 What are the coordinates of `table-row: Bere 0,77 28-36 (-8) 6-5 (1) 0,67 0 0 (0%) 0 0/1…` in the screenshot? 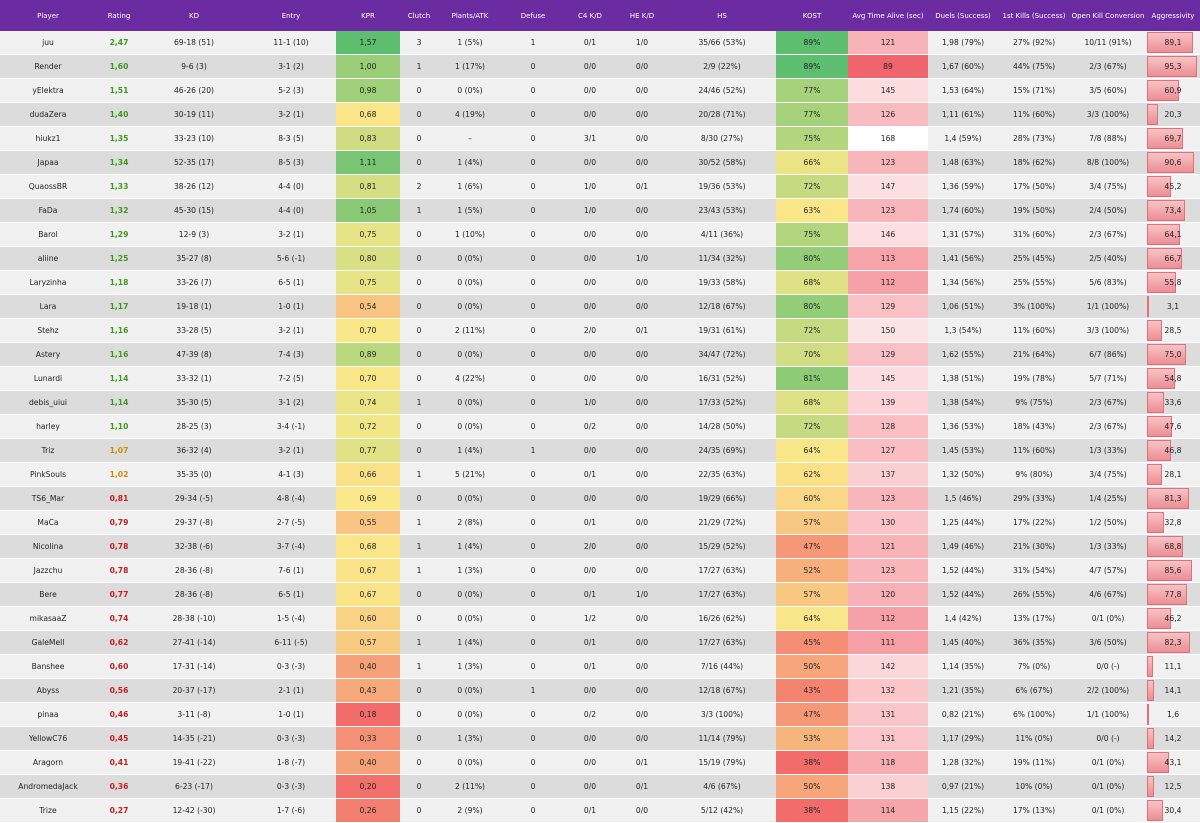 It's located at (600, 594).